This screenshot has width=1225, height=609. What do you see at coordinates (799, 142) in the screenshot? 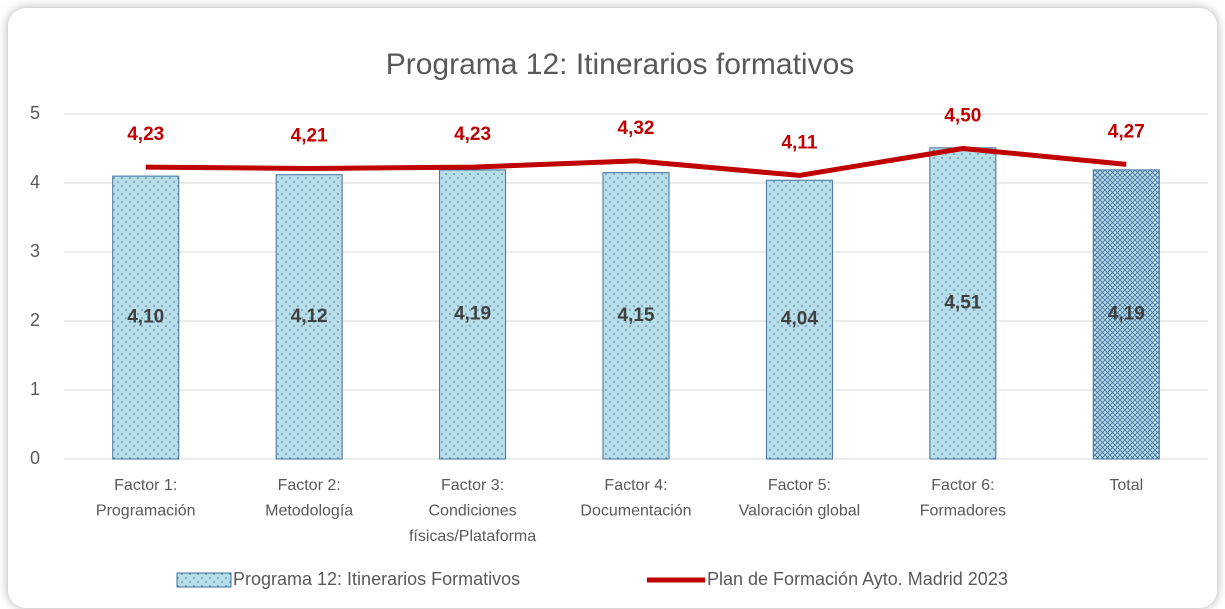
I see `line-value-label: 4,11` at bounding box center [799, 142].